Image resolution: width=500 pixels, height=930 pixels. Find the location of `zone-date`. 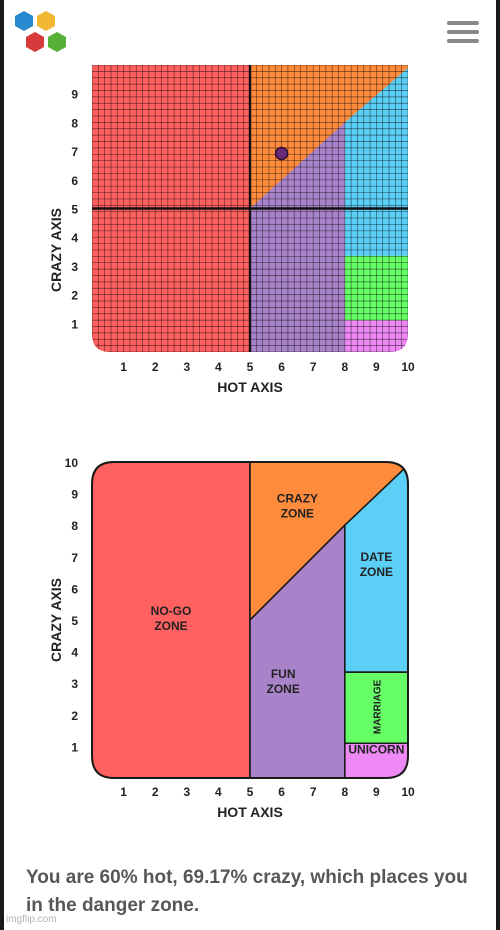

zone-date is located at coordinates (375, 568).